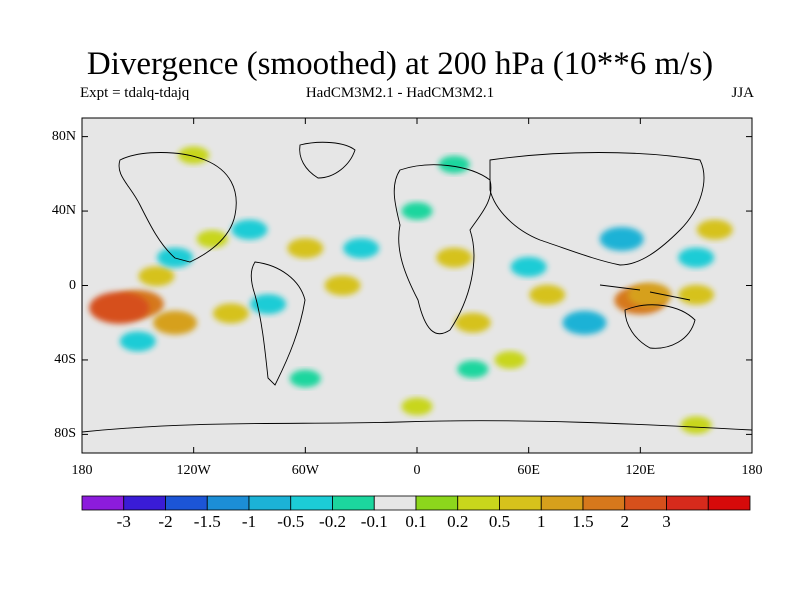 The width and height of the screenshot is (800, 600). I want to click on lat-label-0: 80N, so click(63, 136).